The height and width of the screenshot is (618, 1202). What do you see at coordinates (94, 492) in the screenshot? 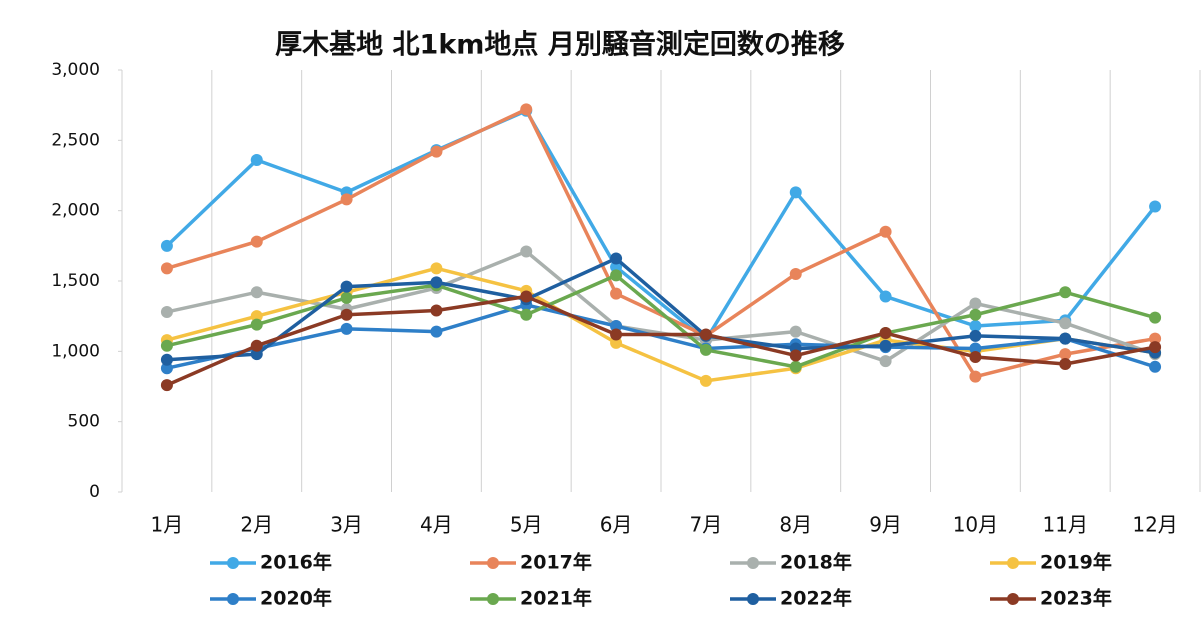
I see `y-tick-label: 0` at bounding box center [94, 492].